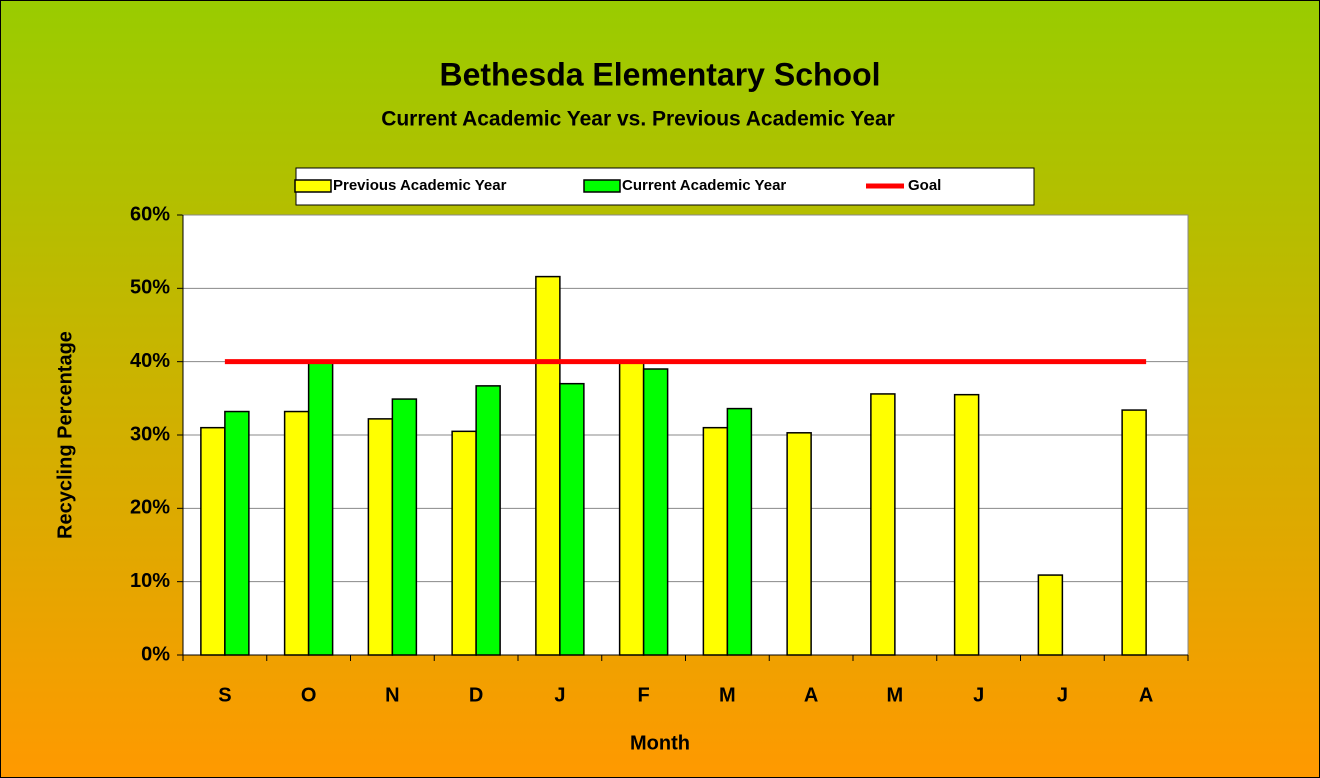 The width and height of the screenshot is (1320, 778). What do you see at coordinates (150, 288) in the screenshot?
I see `y-tick-label: 50%` at bounding box center [150, 288].